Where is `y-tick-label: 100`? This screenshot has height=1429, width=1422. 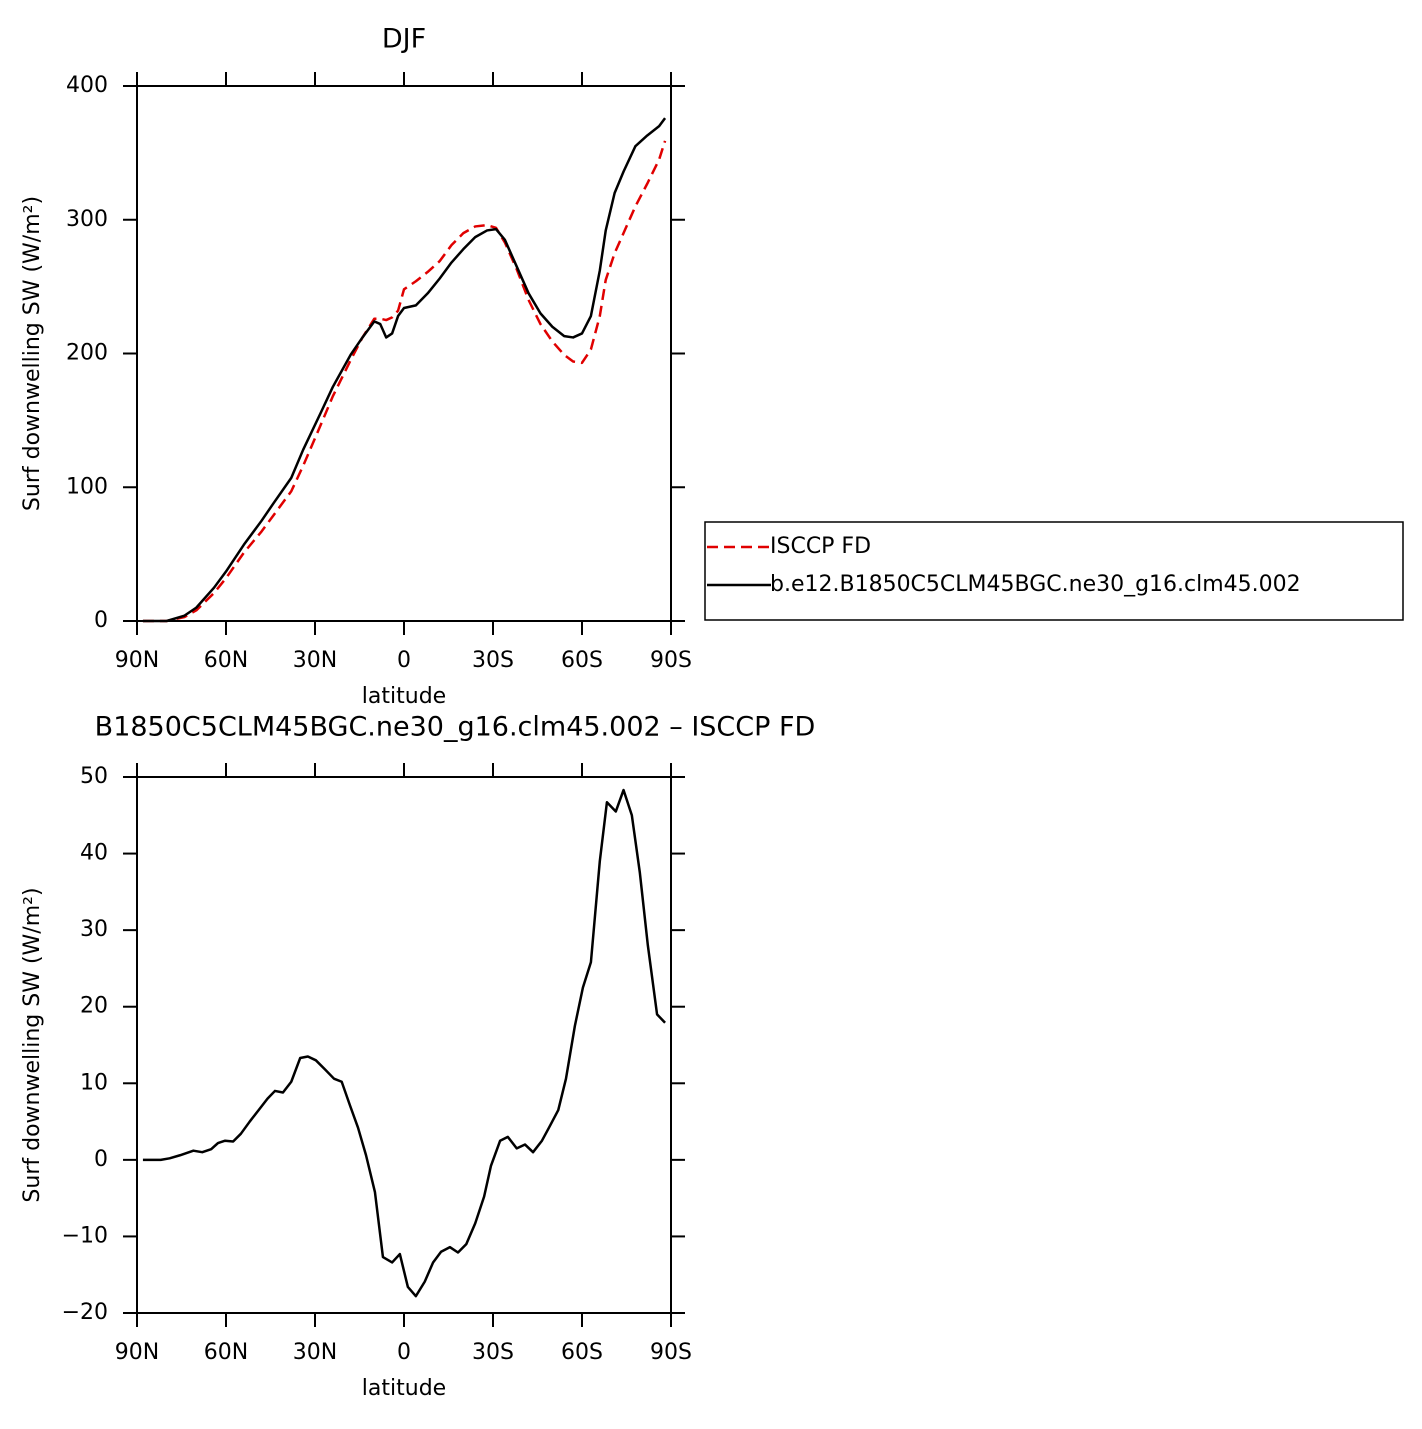 y-tick-label: 100 is located at coordinates (87, 486).